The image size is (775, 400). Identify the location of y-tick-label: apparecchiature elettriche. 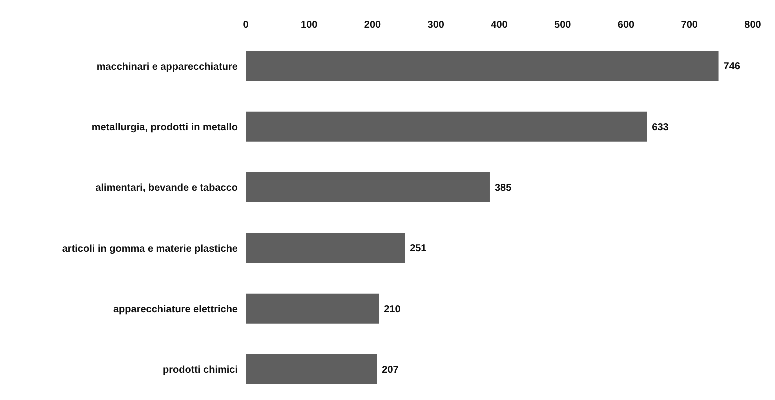
(176, 310).